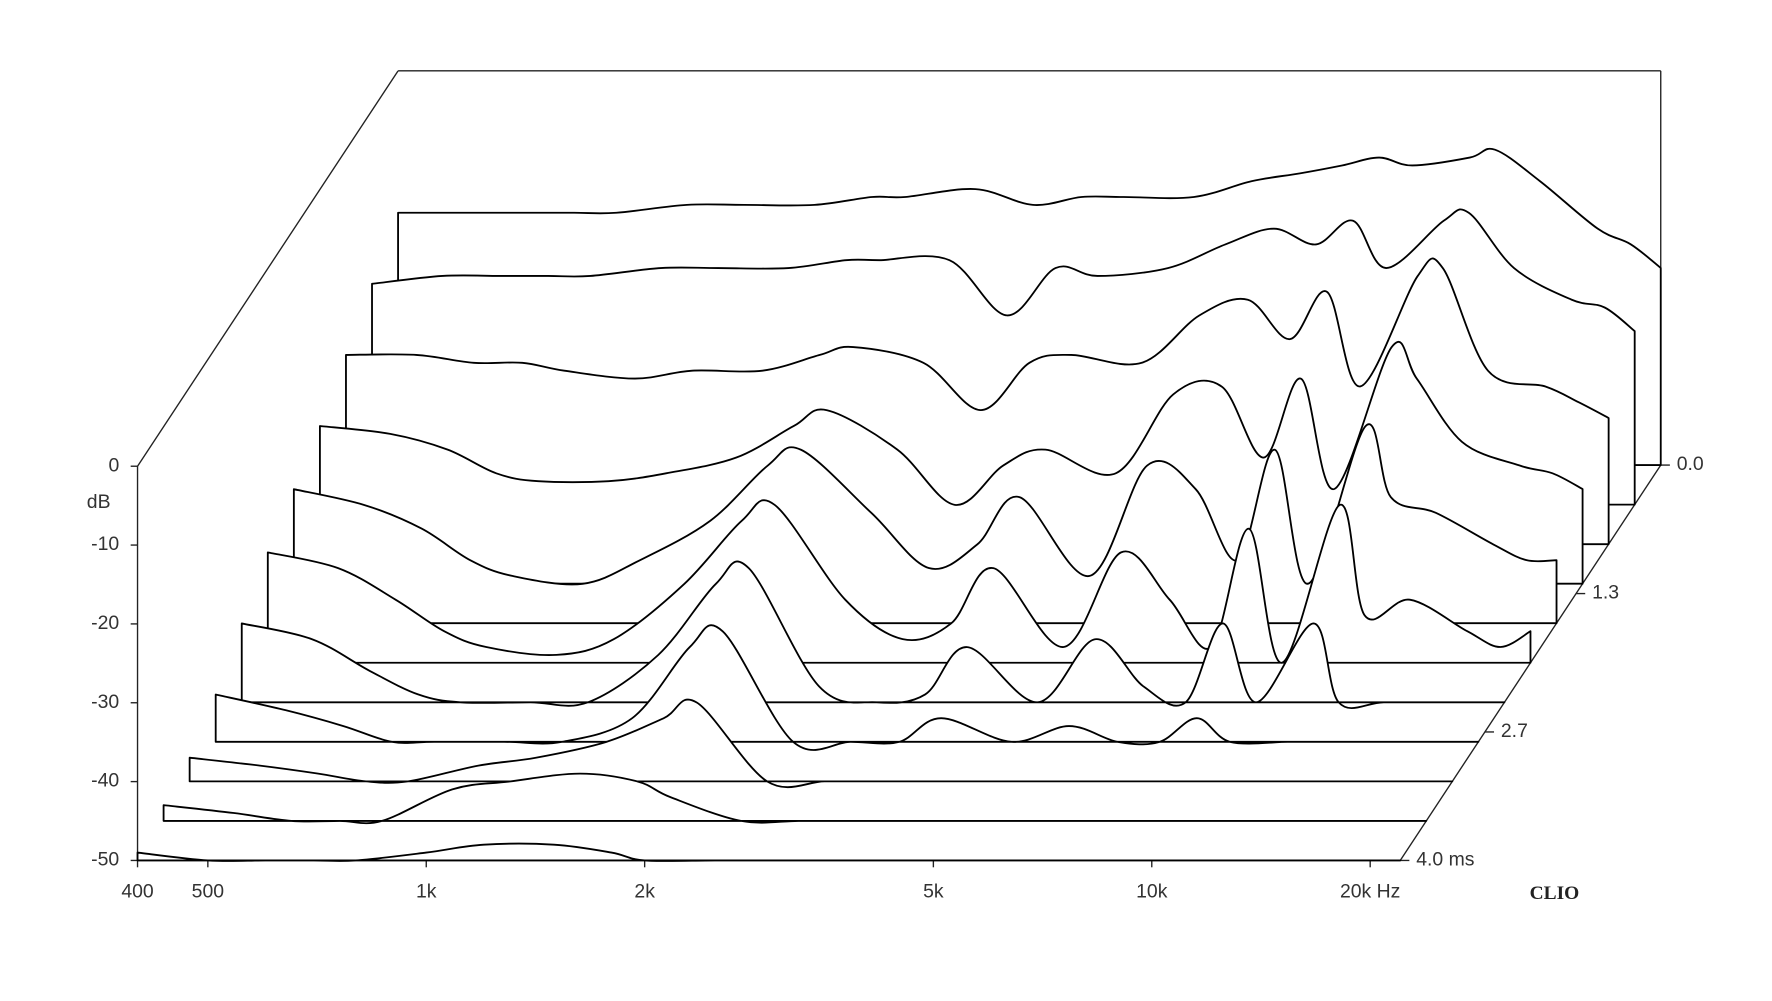 The width and height of the screenshot is (1772, 1001). I want to click on y-tick-label: -50, so click(105, 860).